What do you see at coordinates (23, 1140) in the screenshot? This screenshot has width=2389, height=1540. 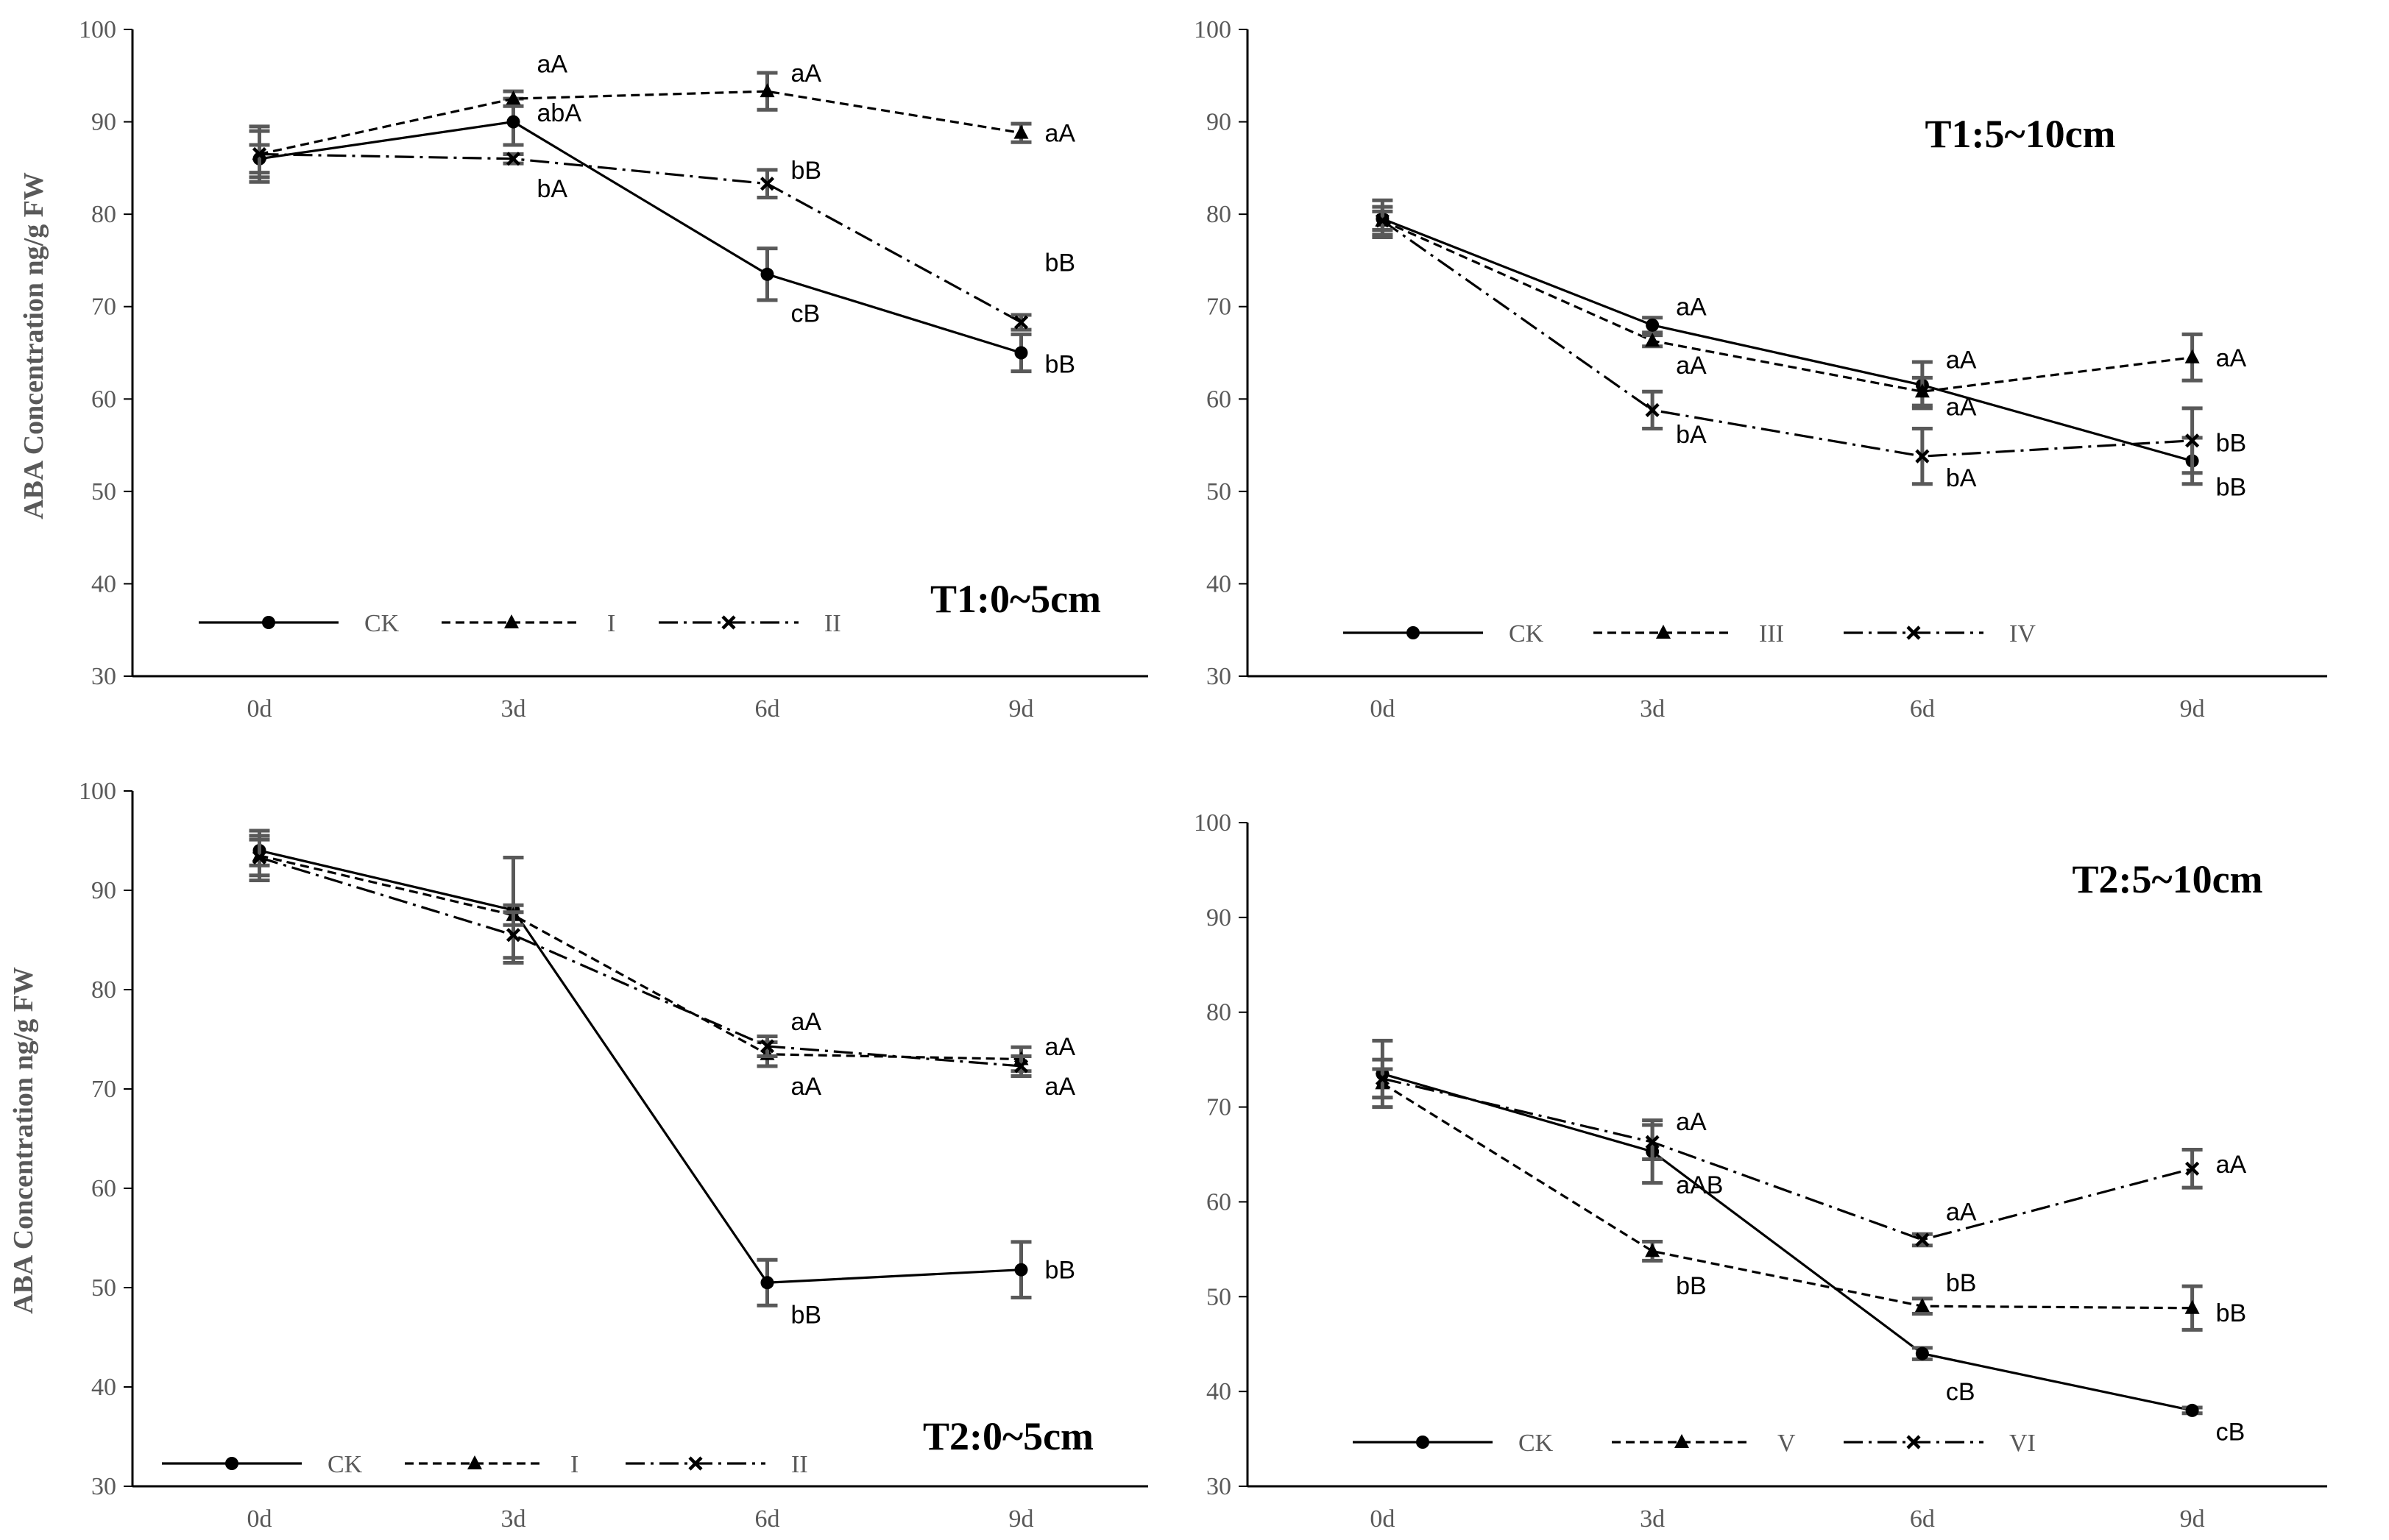 I see `y-axis-label: ABA Concentration ng/g FW` at bounding box center [23, 1140].